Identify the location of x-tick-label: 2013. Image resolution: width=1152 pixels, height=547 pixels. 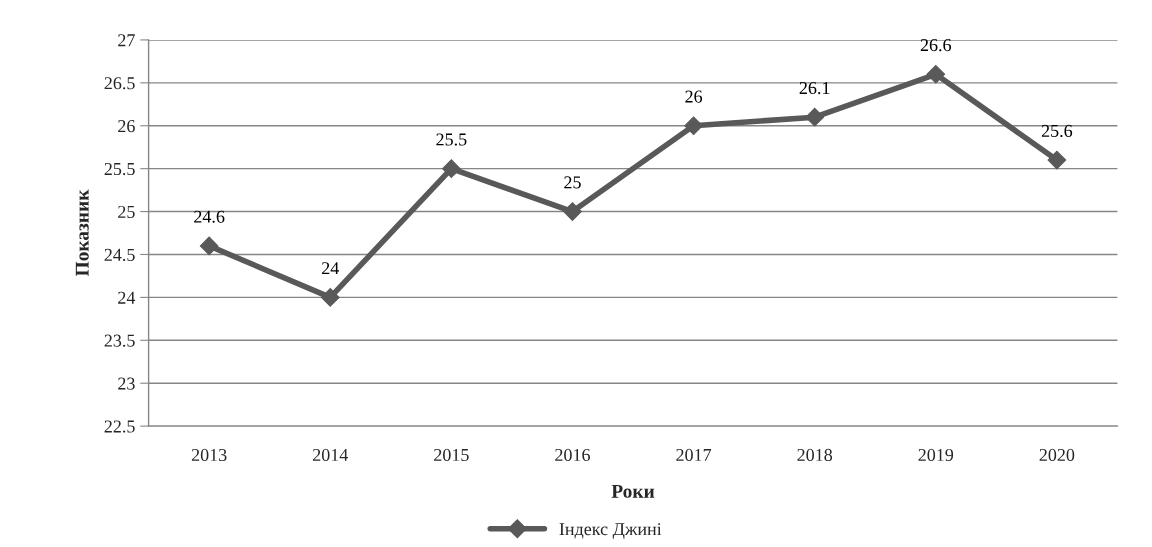
(209, 455).